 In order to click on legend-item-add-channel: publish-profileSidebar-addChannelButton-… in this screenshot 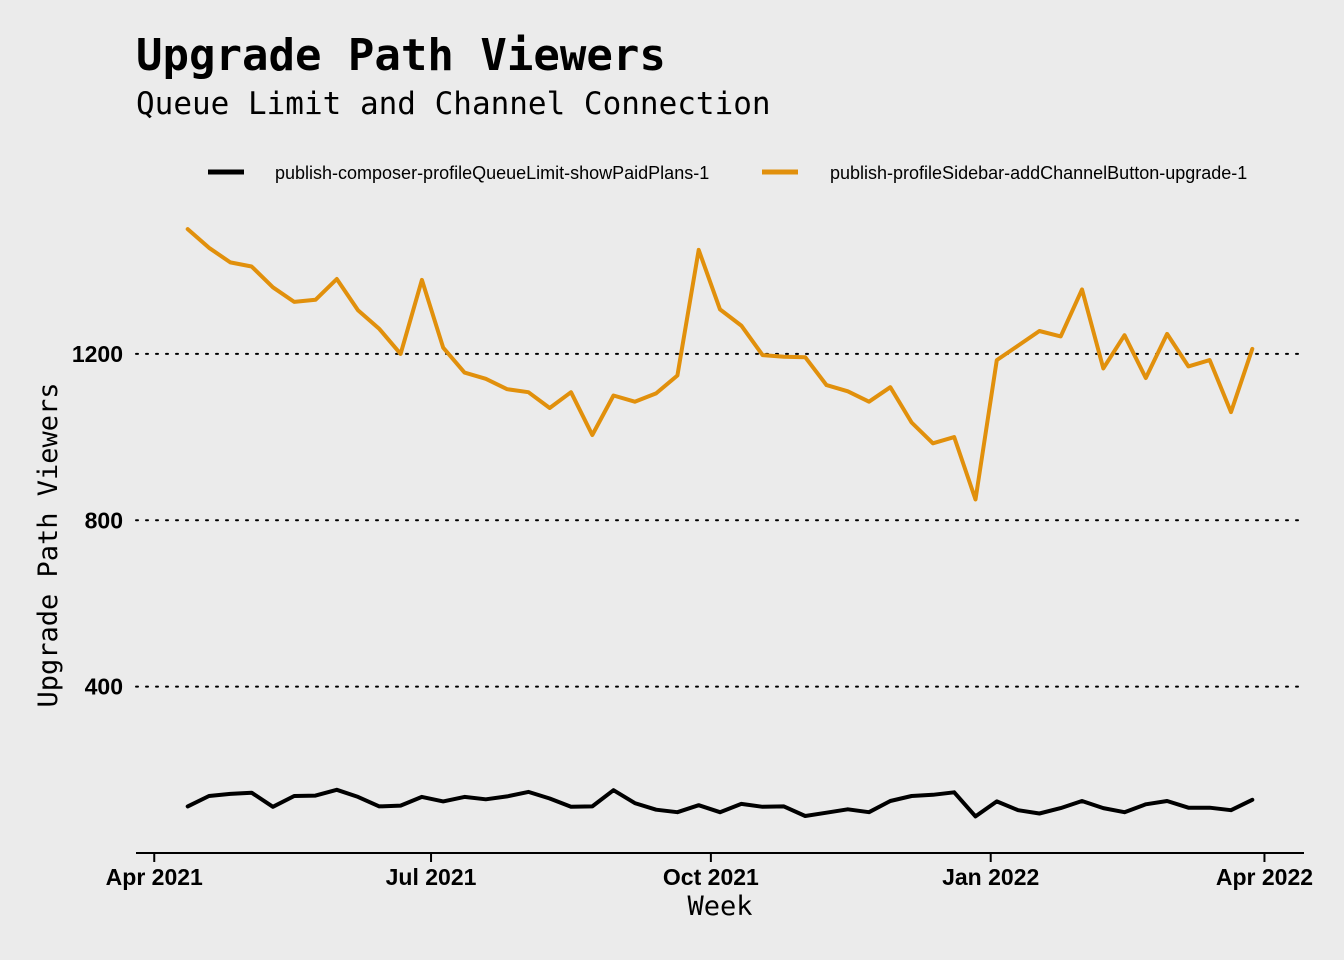, I will do `click(1004, 173)`.